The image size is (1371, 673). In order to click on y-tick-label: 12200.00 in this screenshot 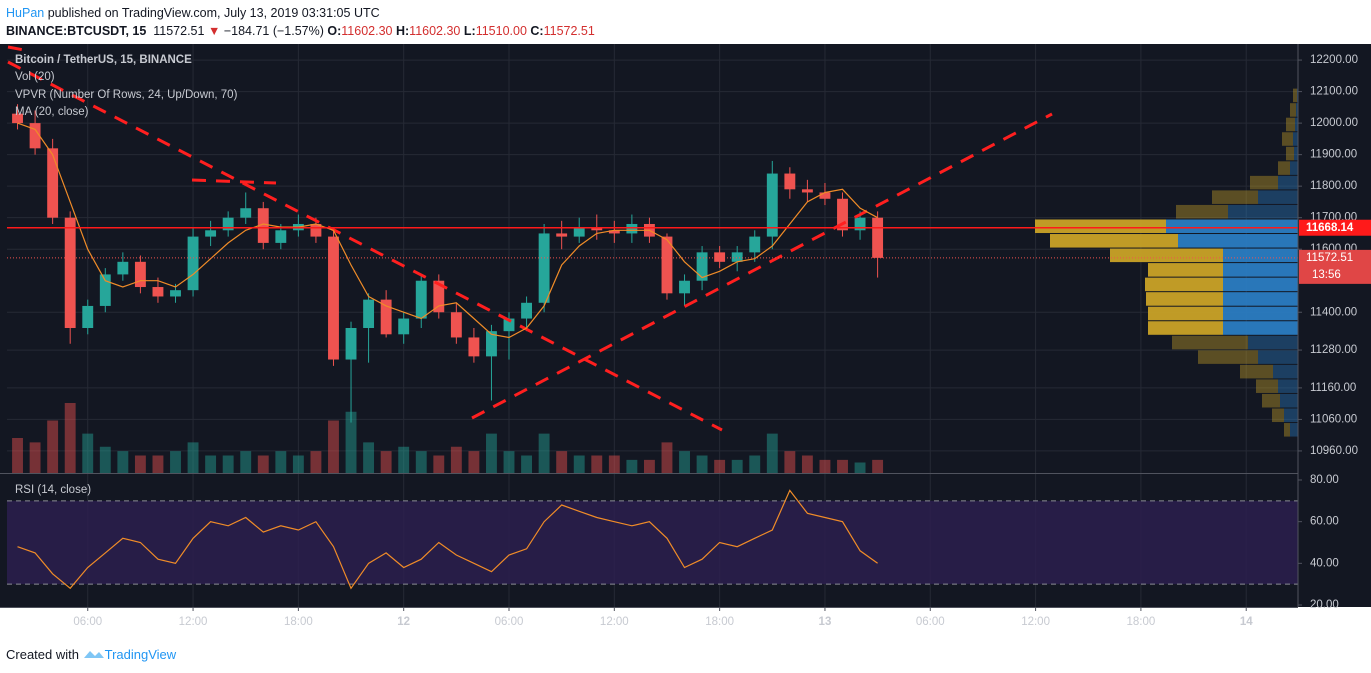, I will do `click(1334, 60)`.